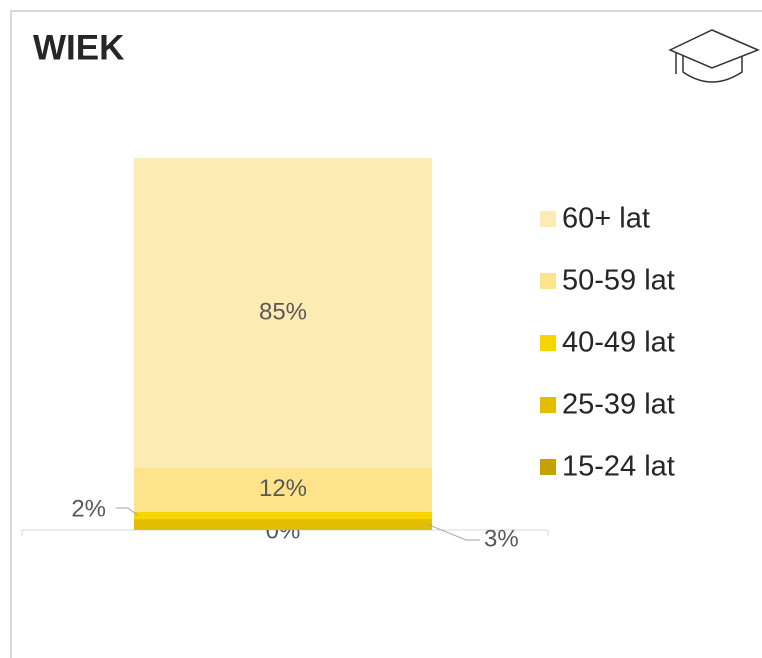 The width and height of the screenshot is (762, 658). Describe the element at coordinates (606, 219) in the screenshot. I see `legend-label: 60+ lat` at that location.